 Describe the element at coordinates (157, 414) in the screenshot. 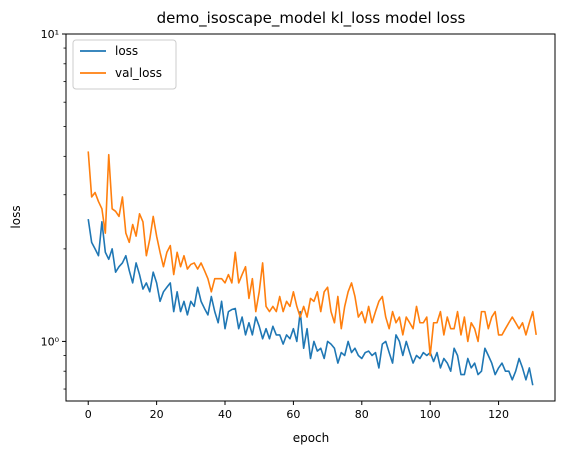

I see `x-tick-label: 20` at that location.